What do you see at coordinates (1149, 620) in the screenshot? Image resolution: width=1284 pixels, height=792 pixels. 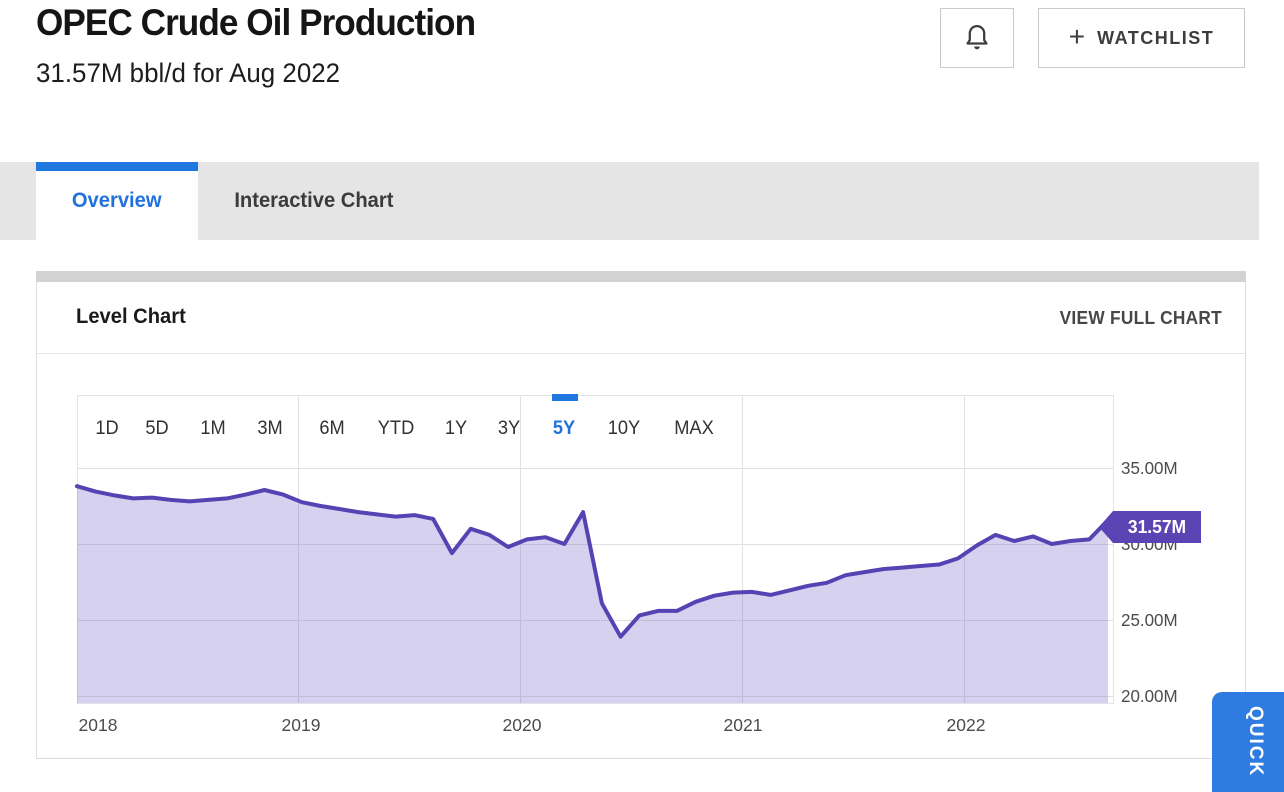 I see `y-axis-tick-label: 25.00M` at bounding box center [1149, 620].